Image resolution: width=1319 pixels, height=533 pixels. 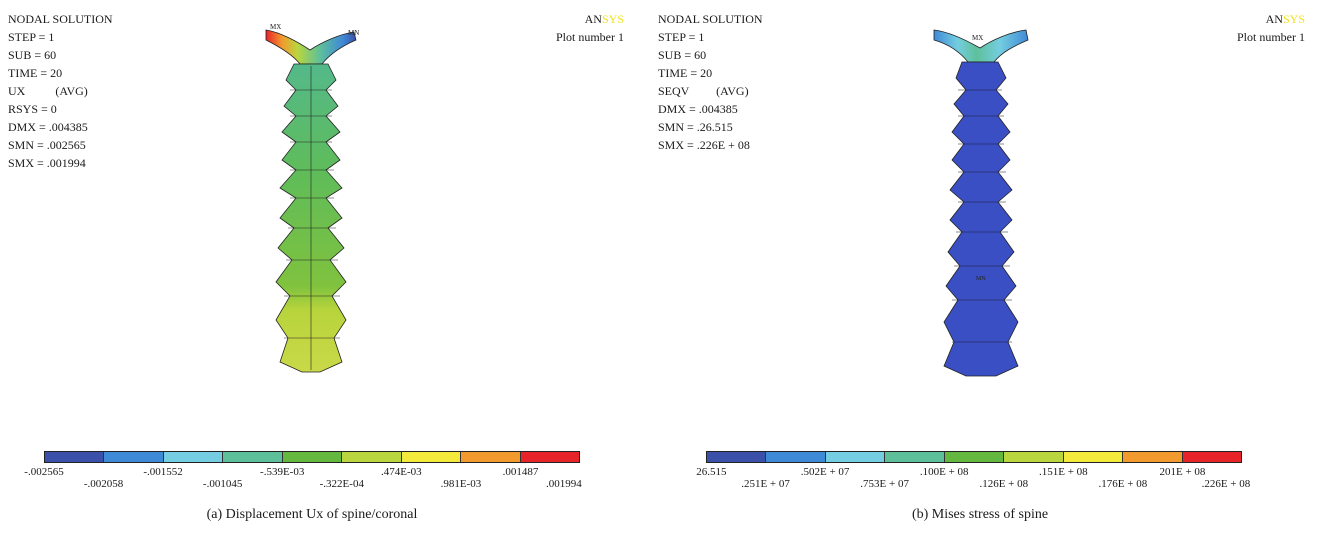 I want to click on legend-tick-label: .753E + 07, so click(x=884, y=484).